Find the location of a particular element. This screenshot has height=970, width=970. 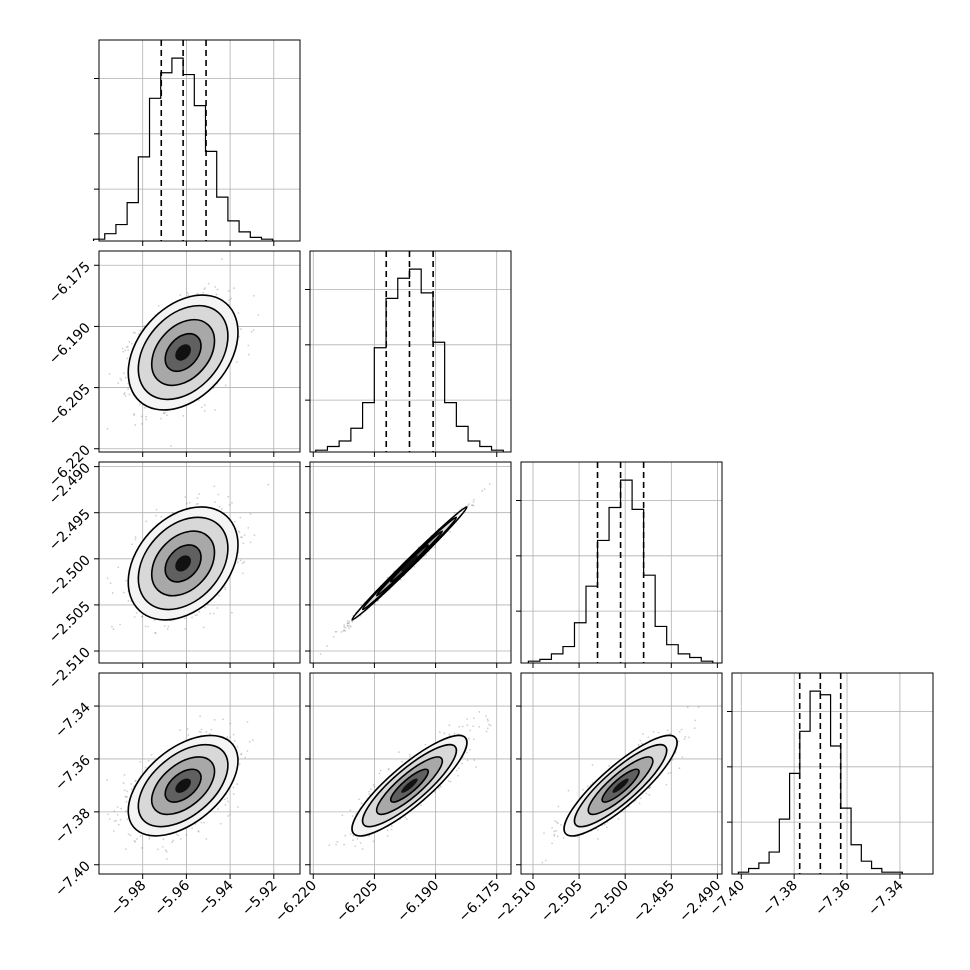

y-tick-label-3-1: −7.38 is located at coordinates (73, 826).